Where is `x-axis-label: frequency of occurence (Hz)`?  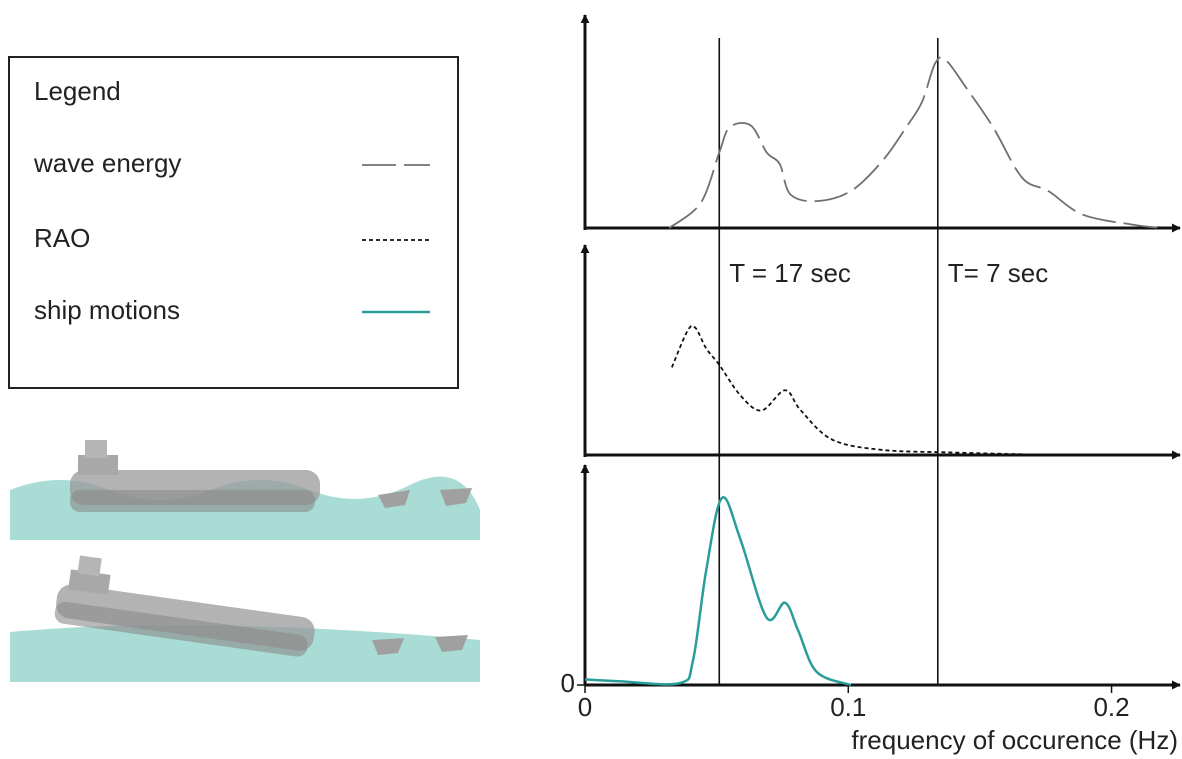
x-axis-label: frequency of occurence (Hz) is located at coordinates (1014, 740).